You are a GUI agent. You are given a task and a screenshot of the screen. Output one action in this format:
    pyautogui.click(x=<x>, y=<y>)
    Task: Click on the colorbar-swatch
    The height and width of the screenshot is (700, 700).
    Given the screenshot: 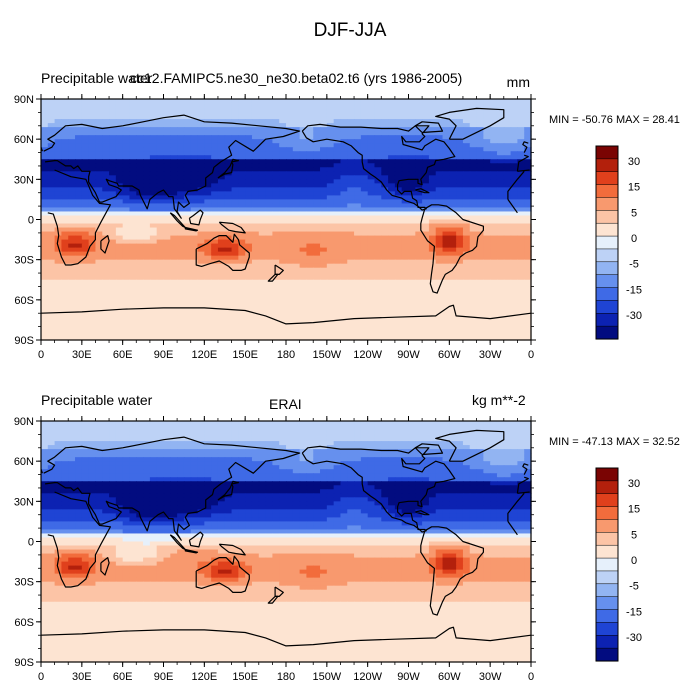 What is the action you would take?
    pyautogui.click(x=607, y=281)
    